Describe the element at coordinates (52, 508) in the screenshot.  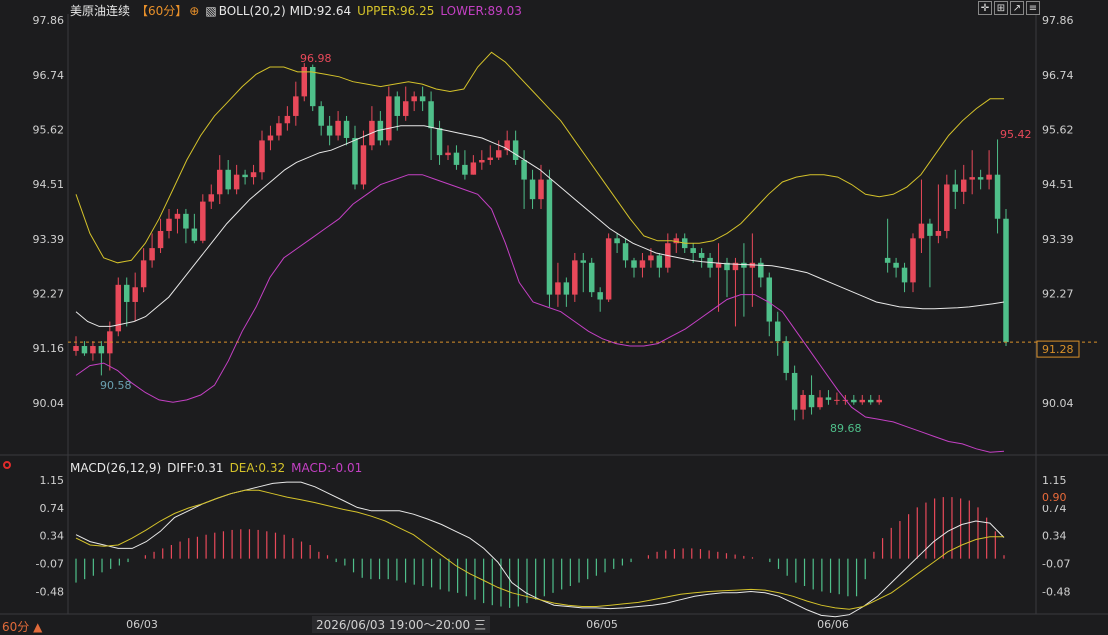
I see `macd-y-tick-left: 0.74` at that location.